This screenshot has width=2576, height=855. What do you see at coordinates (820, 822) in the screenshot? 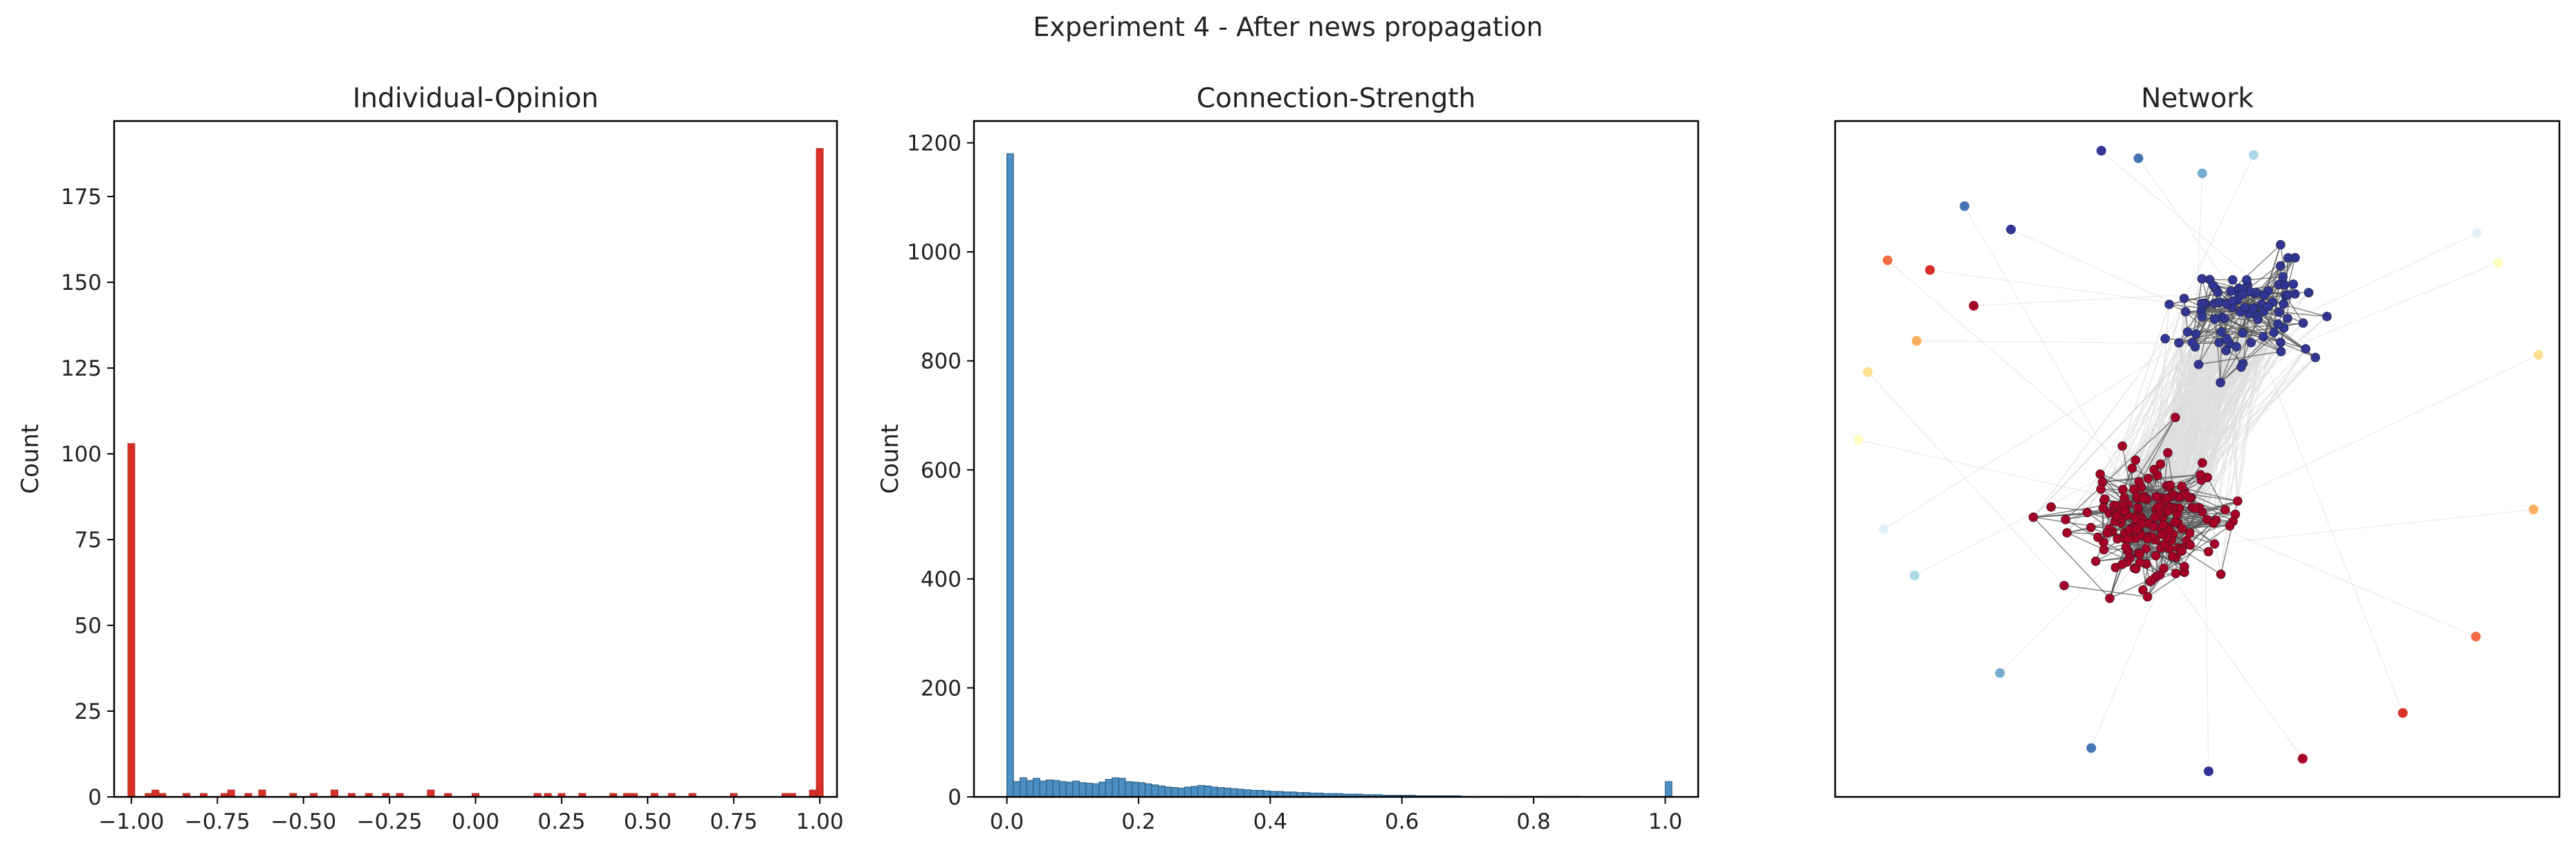
I see `x-tick-label: 1.00` at bounding box center [820, 822].